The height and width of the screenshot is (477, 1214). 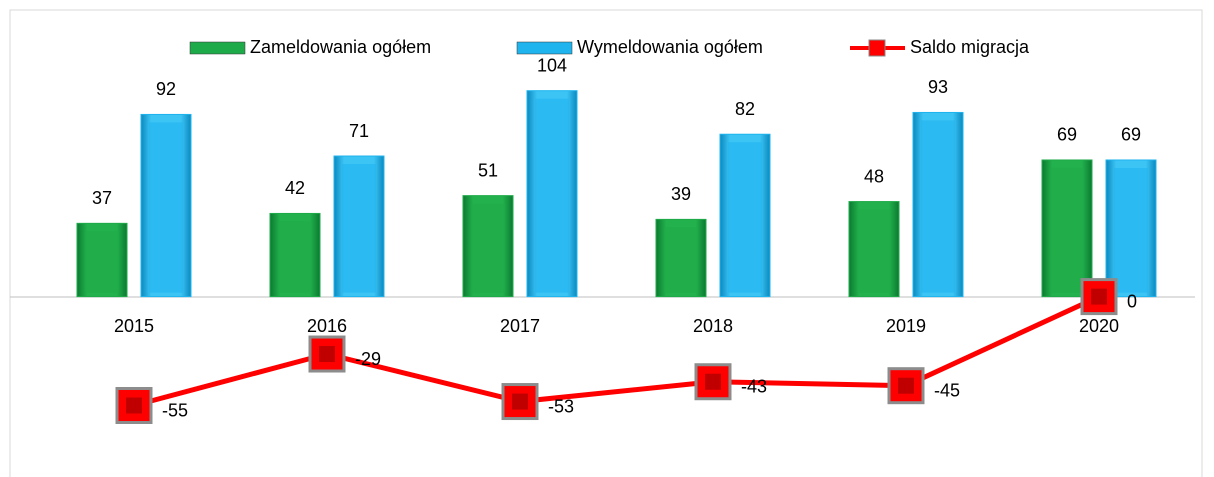 I want to click on data-label: -29, so click(x=368, y=359).